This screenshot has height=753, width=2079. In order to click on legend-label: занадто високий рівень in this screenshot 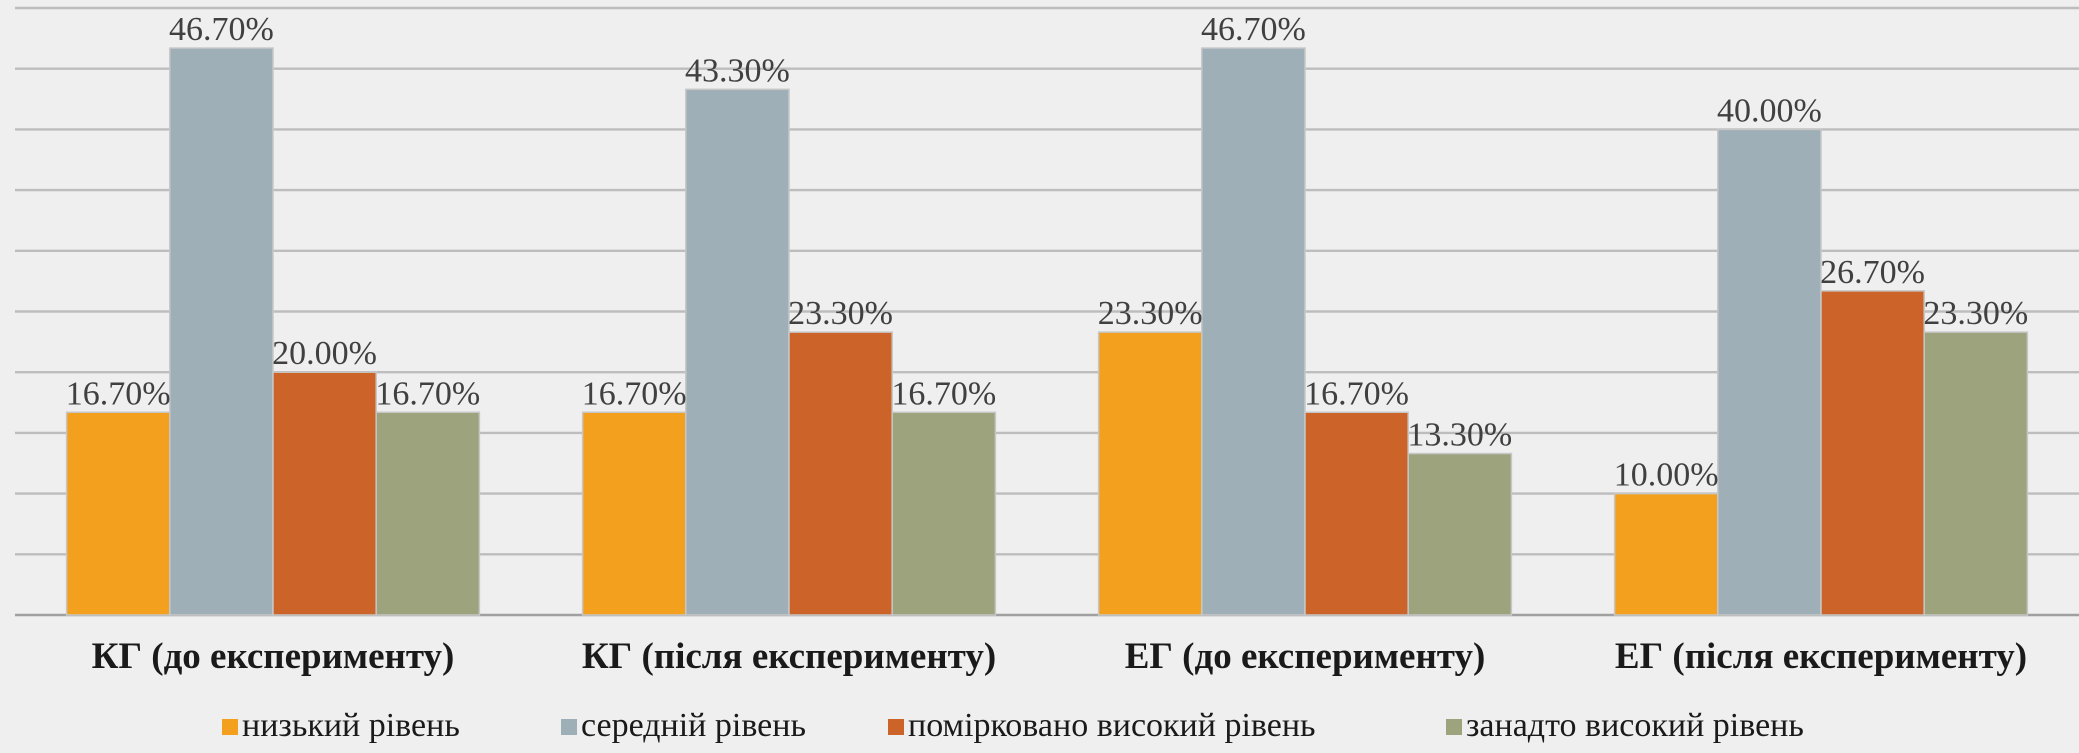, I will do `click(1635, 725)`.